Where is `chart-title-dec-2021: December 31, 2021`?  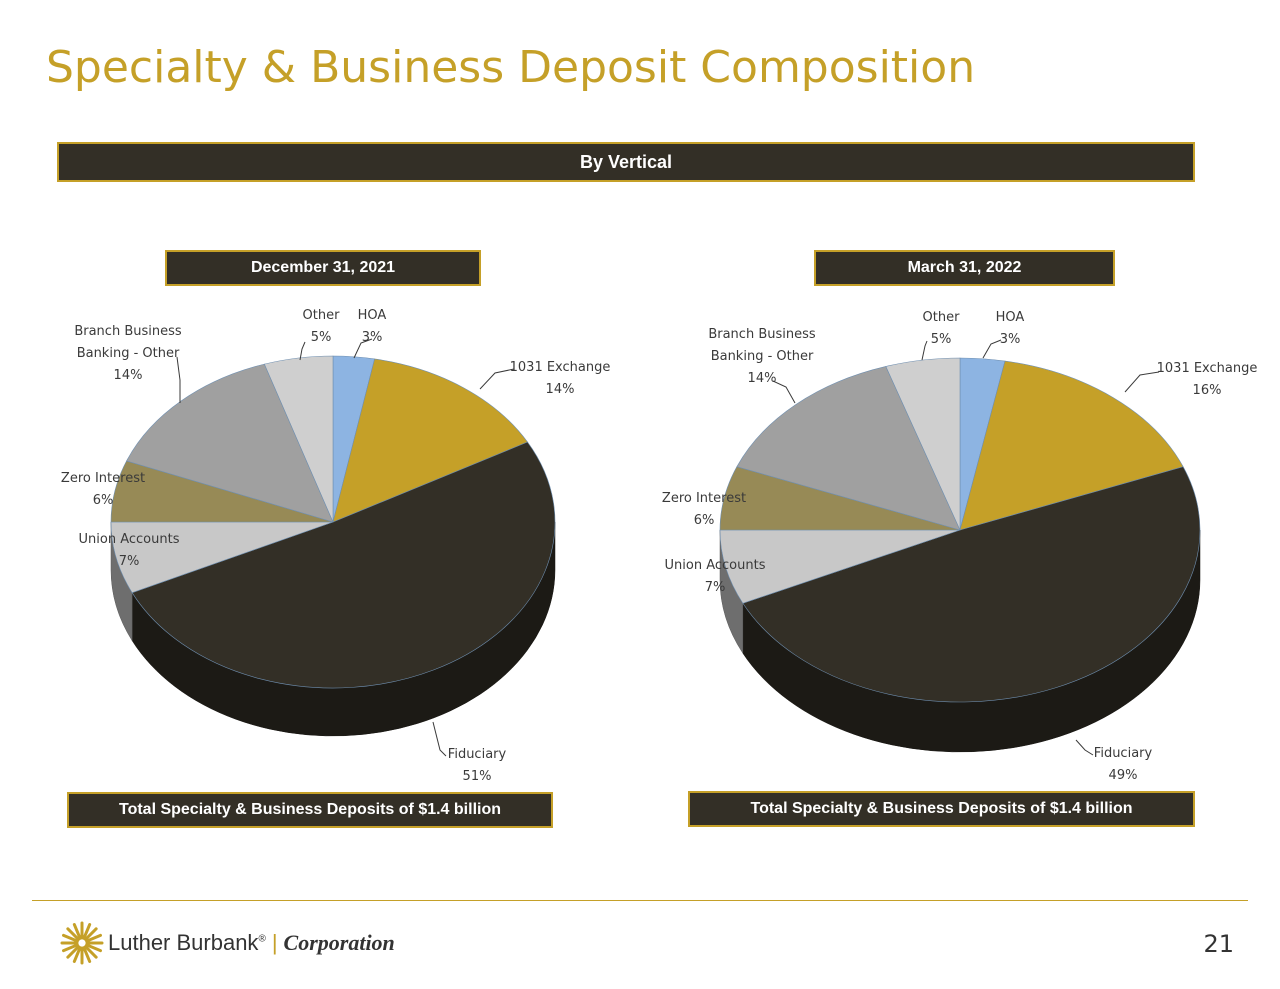 chart-title-dec-2021: December 31, 2021 is located at coordinates (323, 268).